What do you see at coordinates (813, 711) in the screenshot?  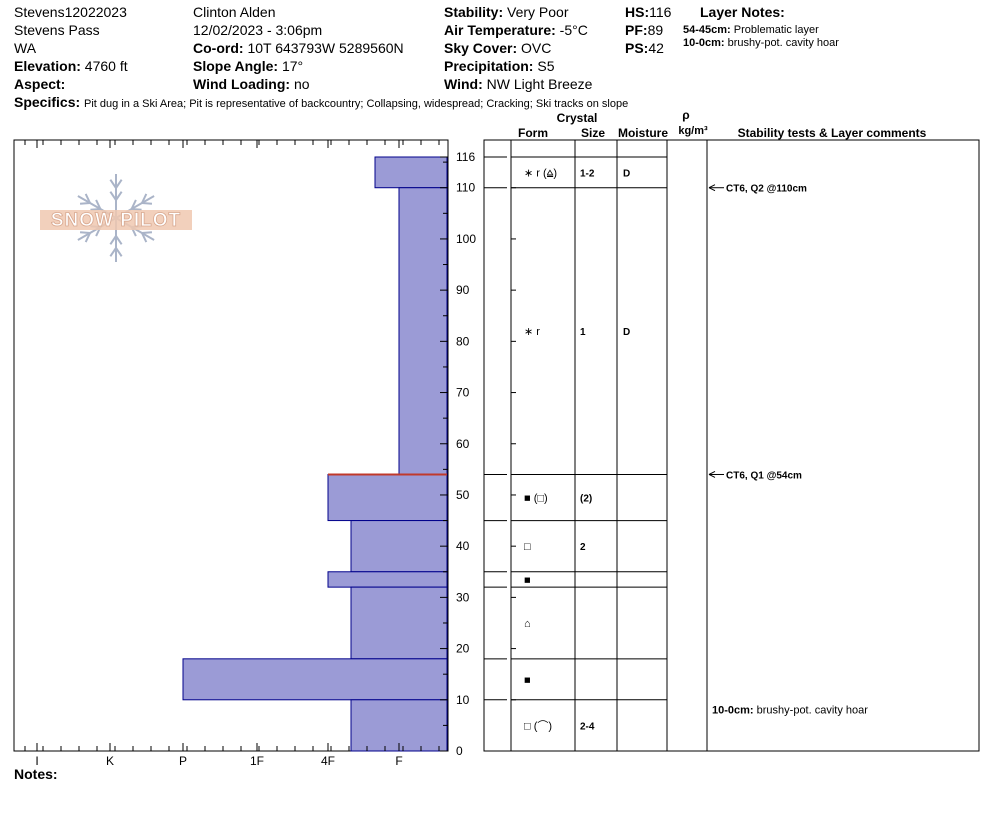 I see `layer-comment-text: brushy-pot. cavity hoar` at bounding box center [813, 711].